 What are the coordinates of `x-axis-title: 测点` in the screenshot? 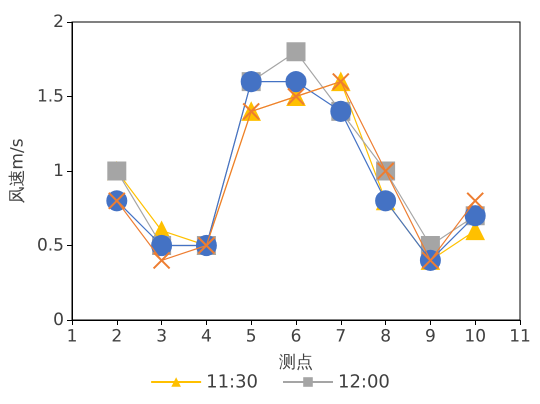 It's located at (296, 362).